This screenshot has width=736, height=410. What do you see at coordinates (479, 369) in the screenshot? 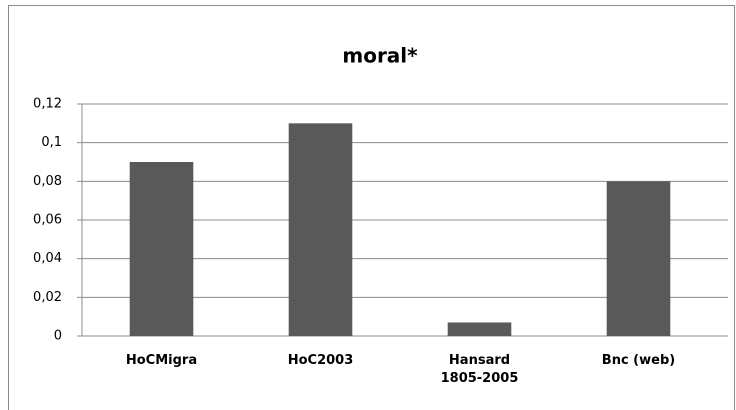
I see `x-tick-label: Hansard 1805-2005` at bounding box center [479, 369].